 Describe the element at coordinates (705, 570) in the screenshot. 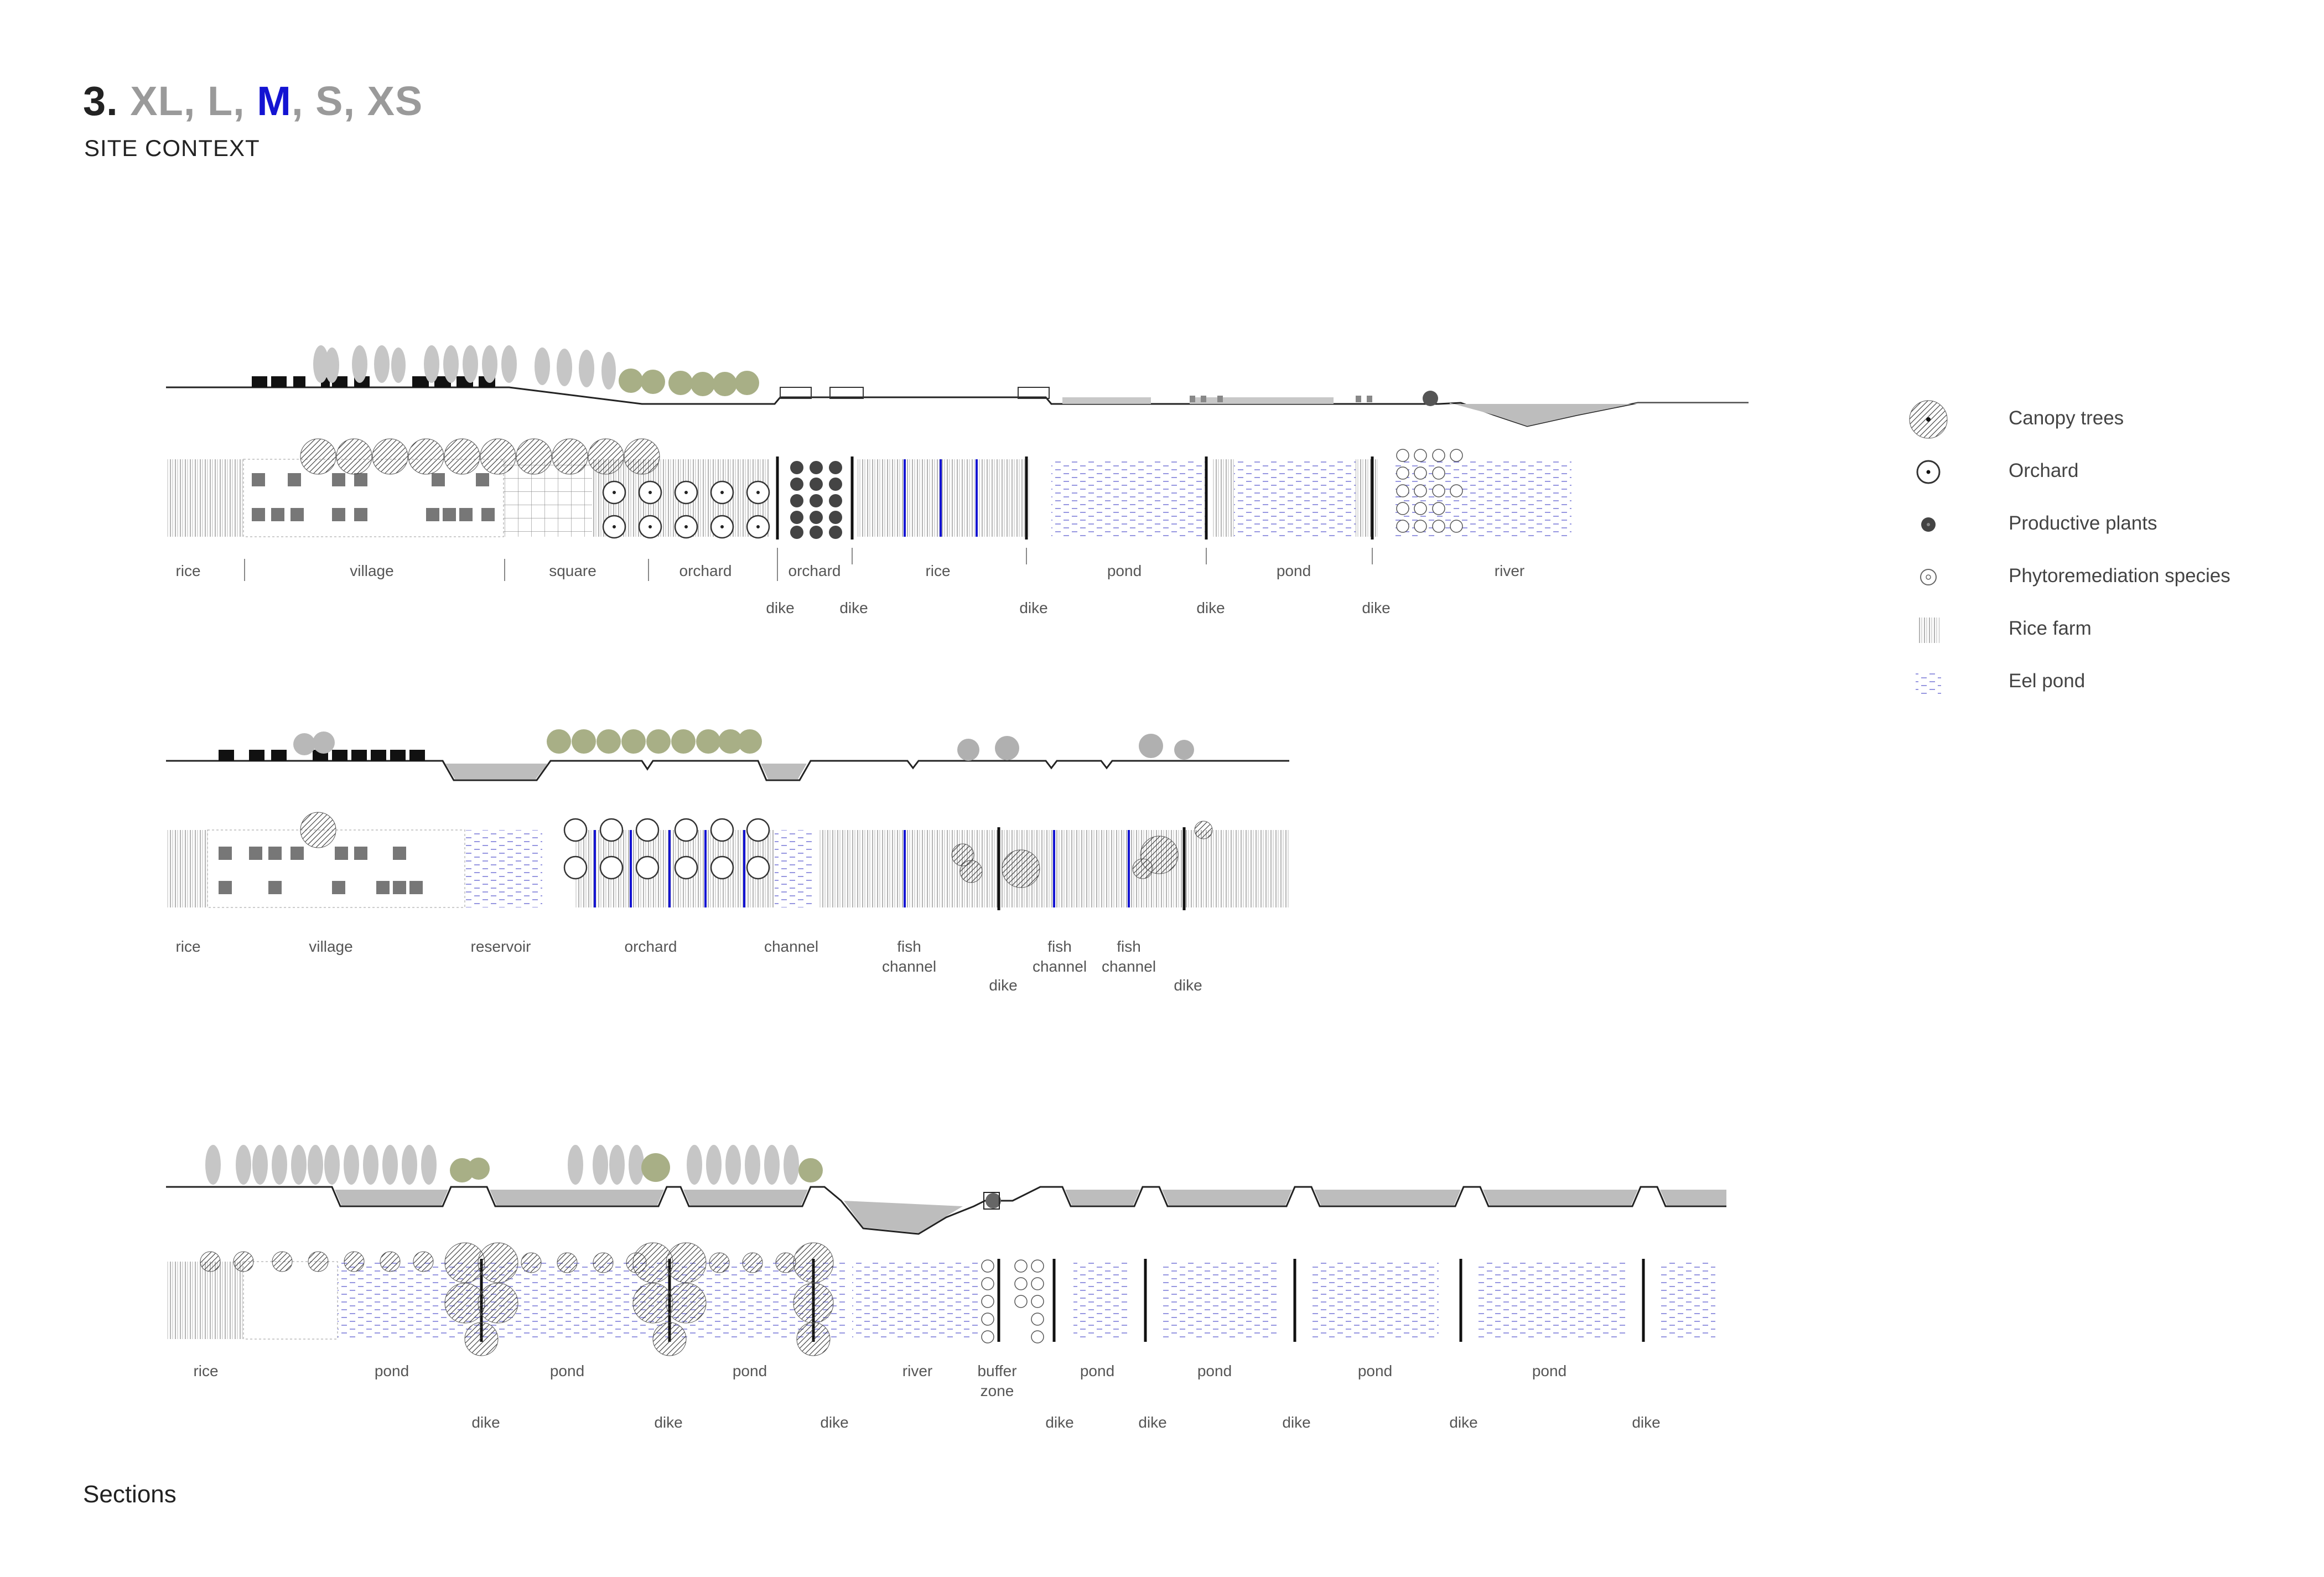

I see `s1-label-orchard: orchard` at that location.